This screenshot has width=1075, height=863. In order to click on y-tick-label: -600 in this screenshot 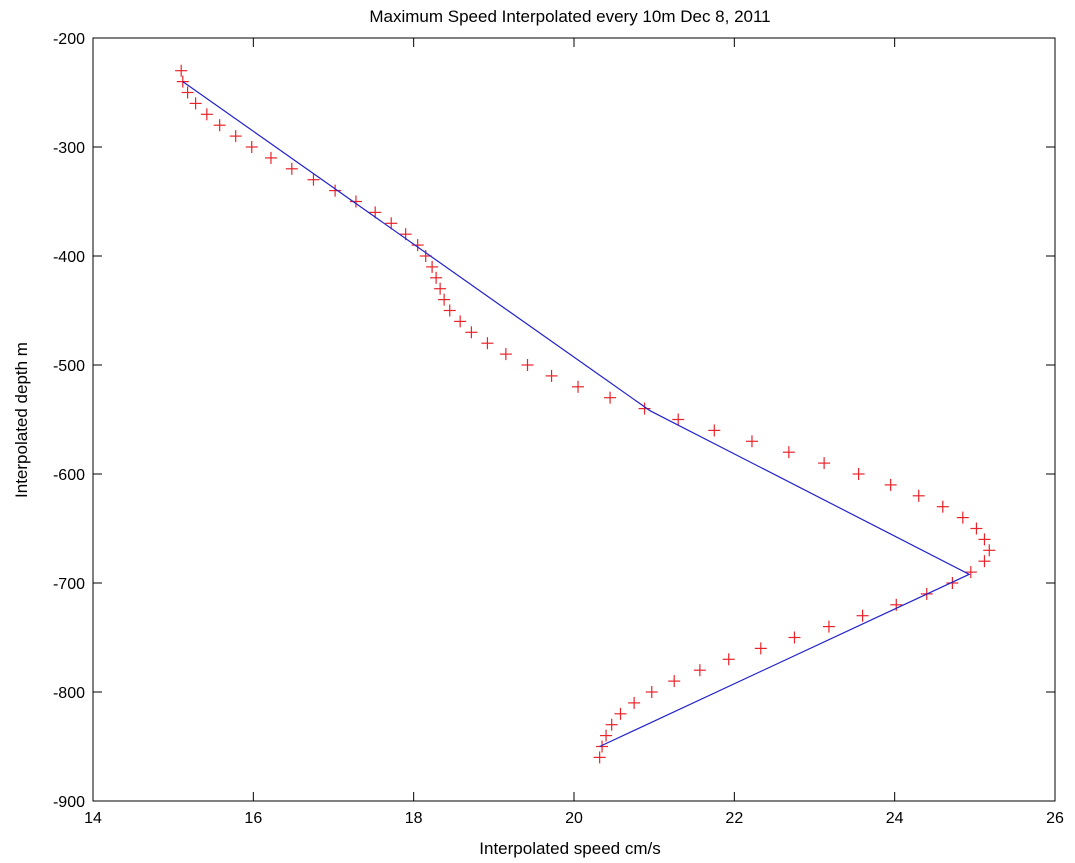, I will do `click(69, 475)`.